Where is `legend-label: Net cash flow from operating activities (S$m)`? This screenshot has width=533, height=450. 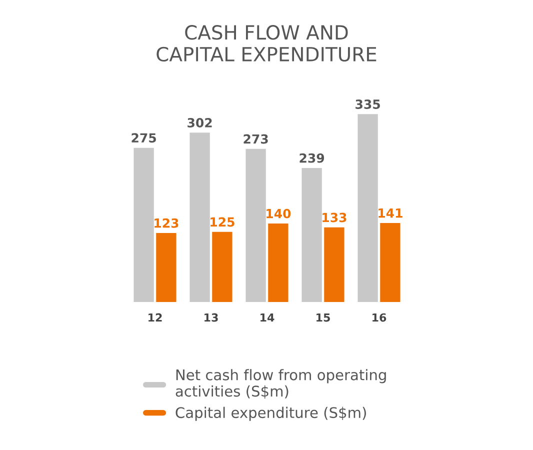
legend-label: Net cash flow from operating activities (S$m) is located at coordinates (281, 384).